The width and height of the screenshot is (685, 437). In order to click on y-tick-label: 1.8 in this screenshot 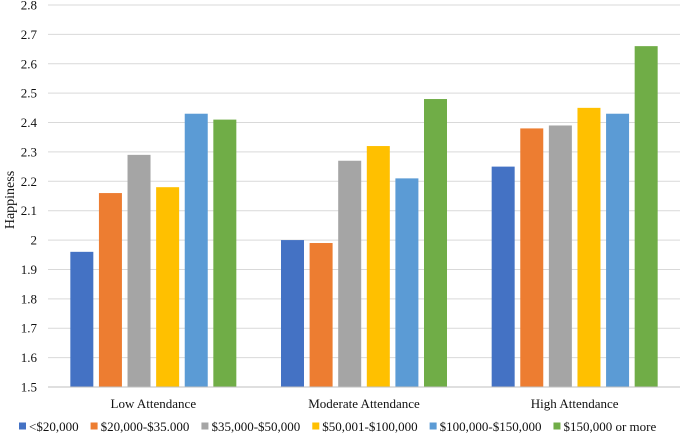, I will do `click(29, 298)`.